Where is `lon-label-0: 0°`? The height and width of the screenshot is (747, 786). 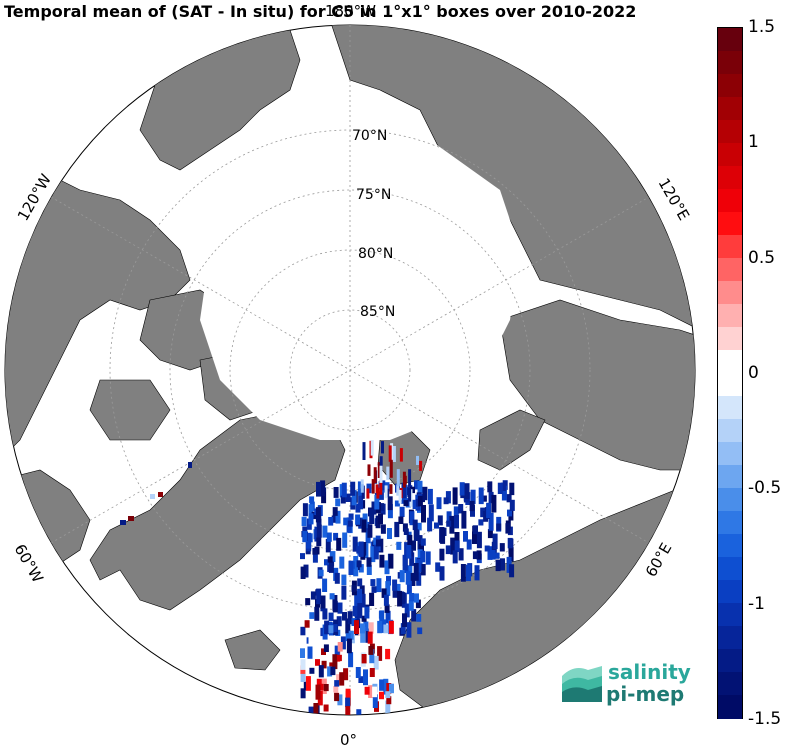 lon-label-0: 0° is located at coordinates (348, 739).